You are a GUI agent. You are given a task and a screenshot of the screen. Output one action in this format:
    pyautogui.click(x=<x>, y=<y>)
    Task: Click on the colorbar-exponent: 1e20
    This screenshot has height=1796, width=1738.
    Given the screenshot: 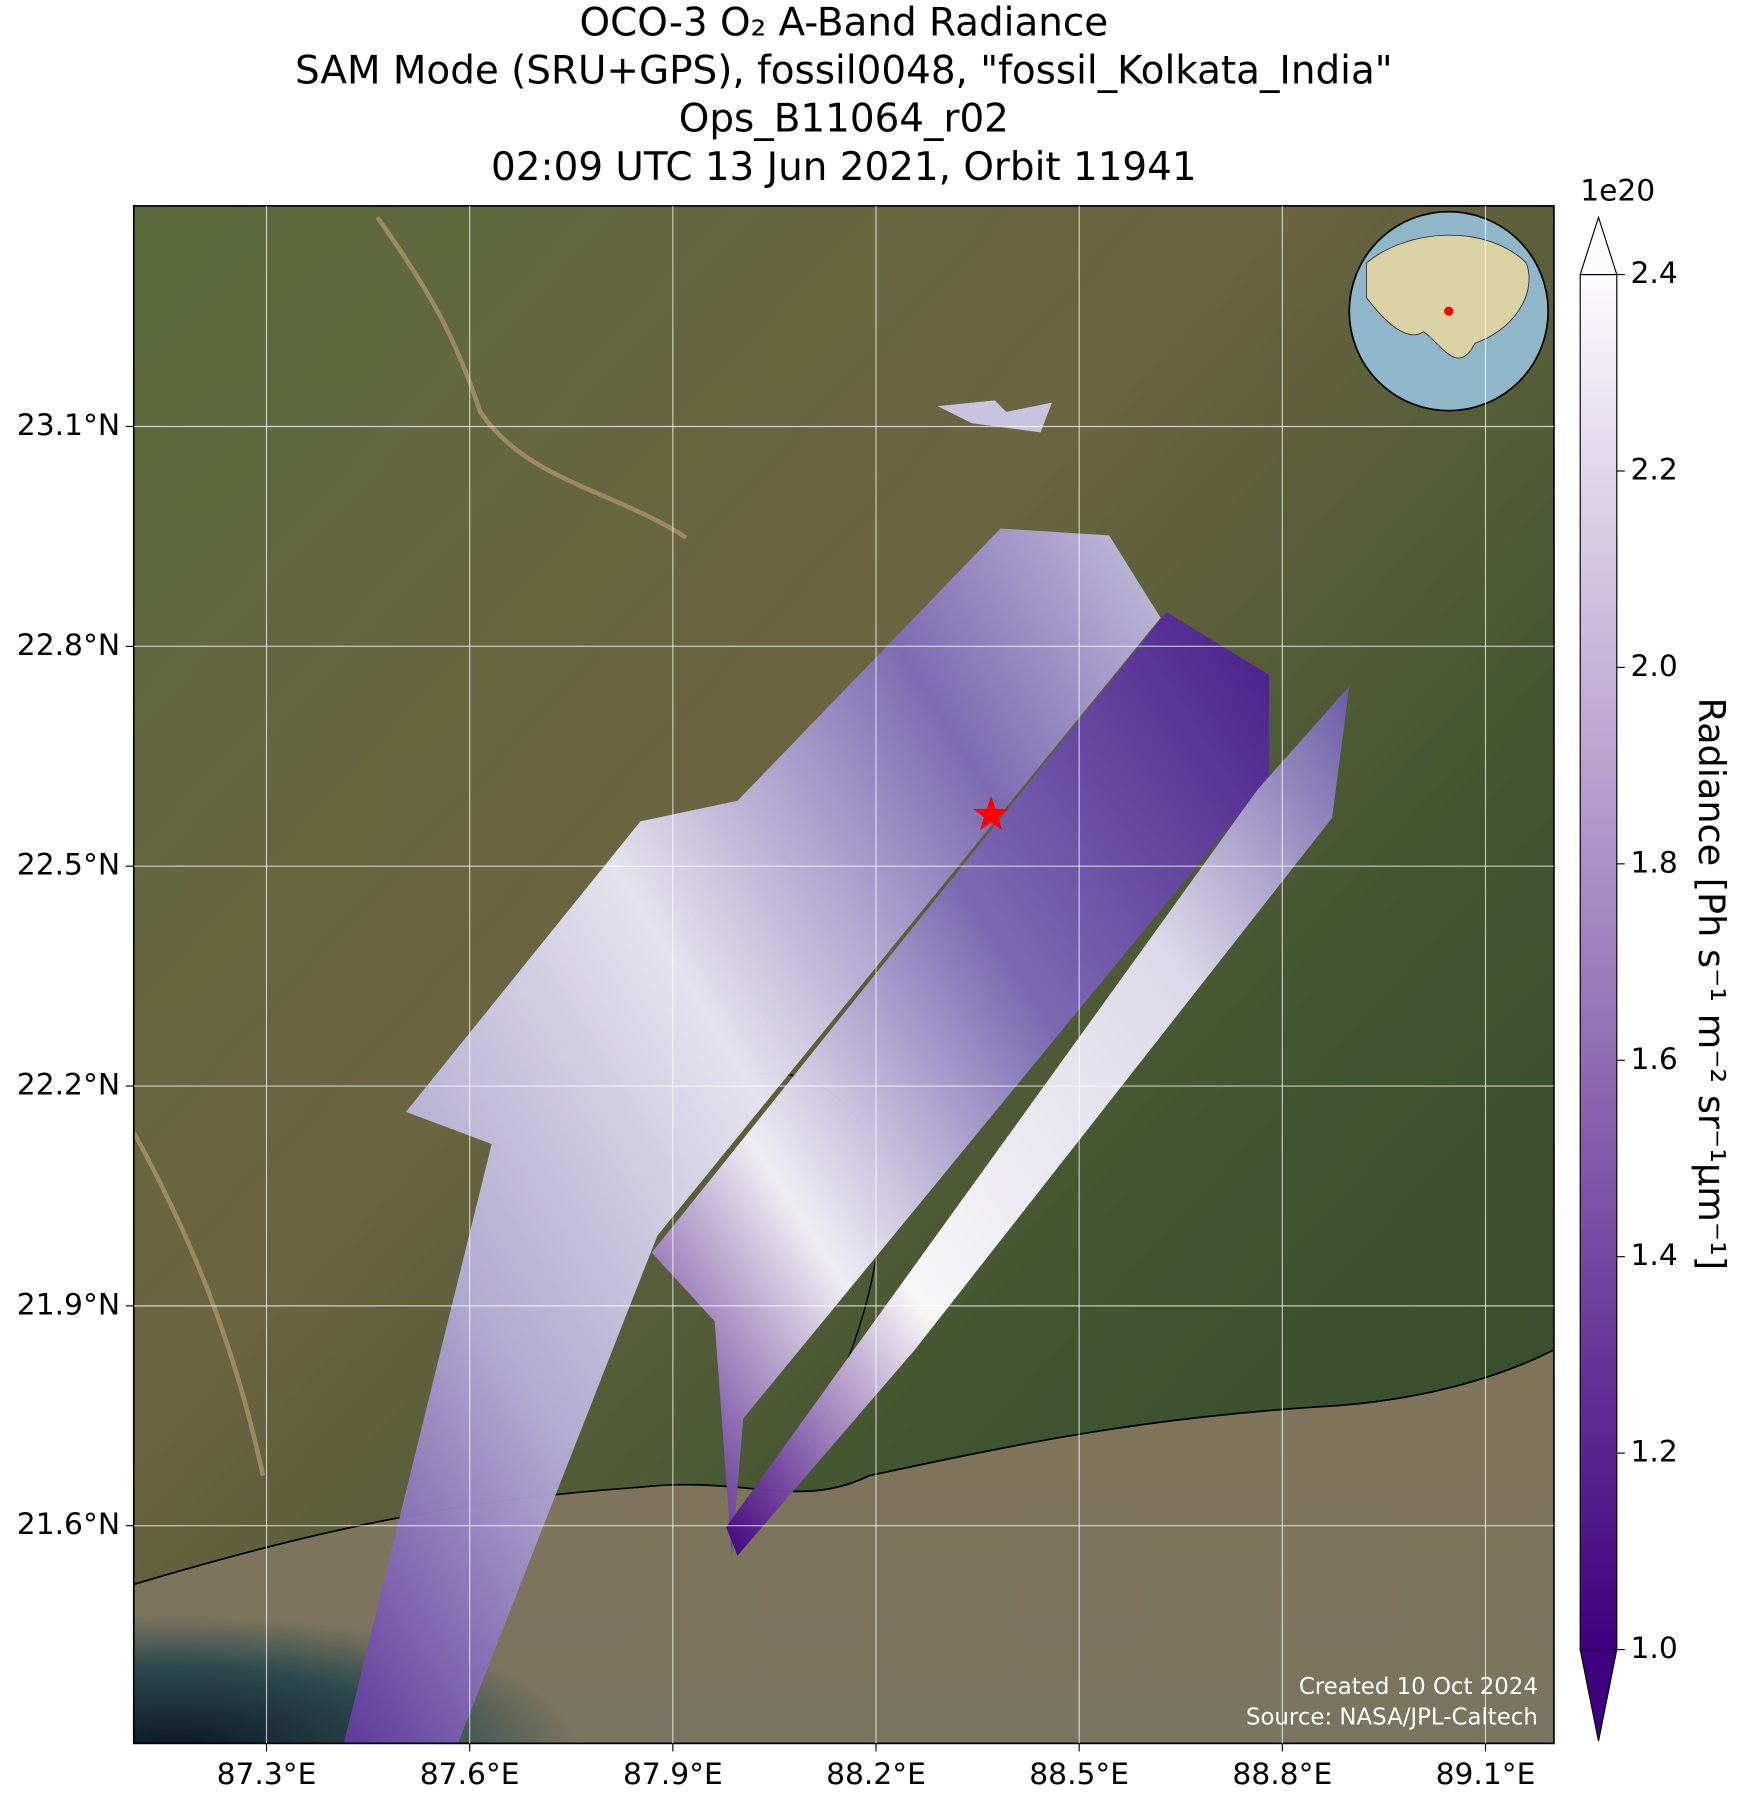 What is the action you would take?
    pyautogui.click(x=1617, y=191)
    